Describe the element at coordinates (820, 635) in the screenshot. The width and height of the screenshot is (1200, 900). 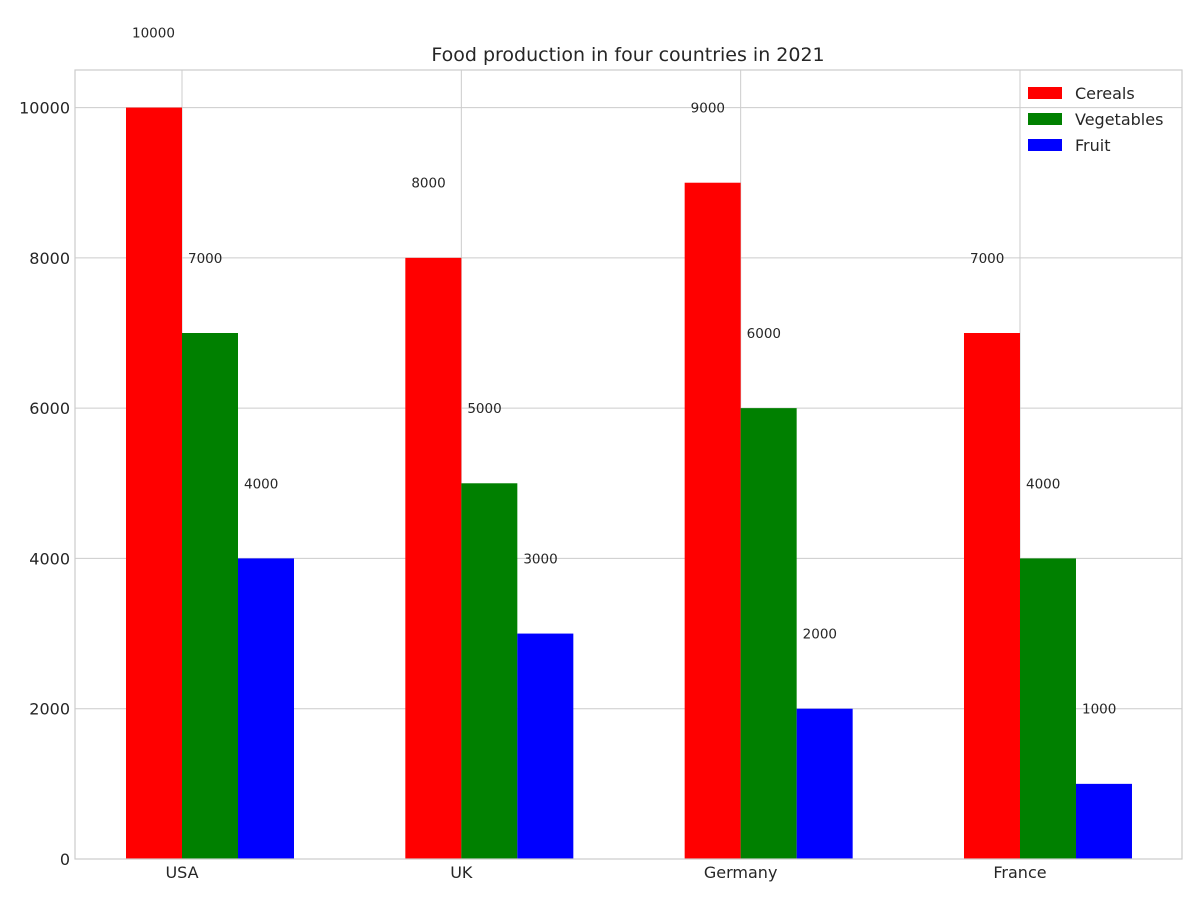
I see `data-label: 2000` at that location.